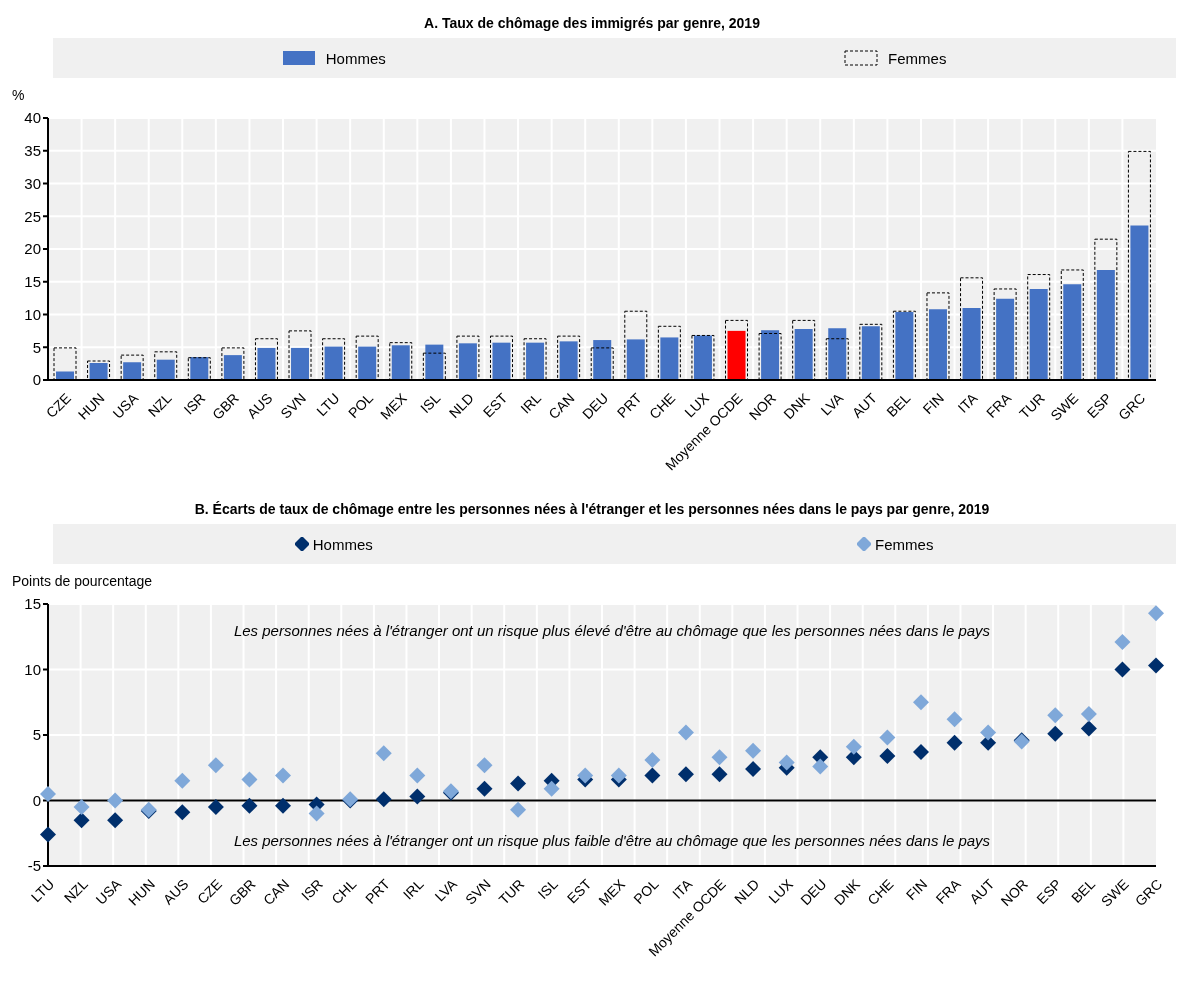 This screenshot has width=1184, height=994. What do you see at coordinates (32, 249) in the screenshot?
I see `y-tick-label: 20` at bounding box center [32, 249].